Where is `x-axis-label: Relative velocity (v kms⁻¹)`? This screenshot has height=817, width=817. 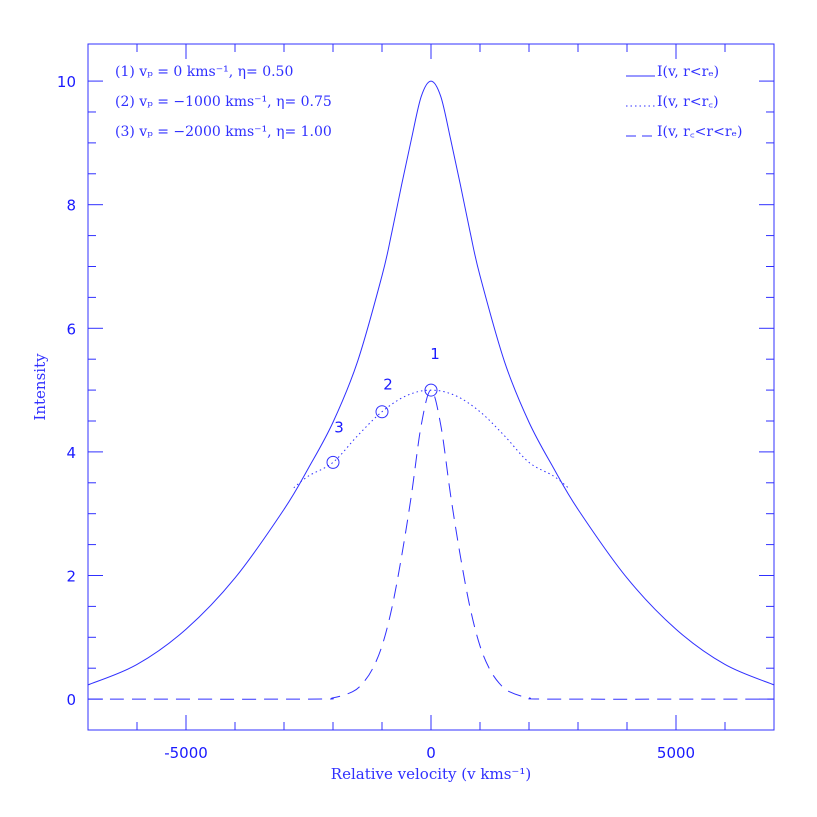
x-axis-label: Relative velocity (v kms⁻¹) is located at coordinates (431, 774).